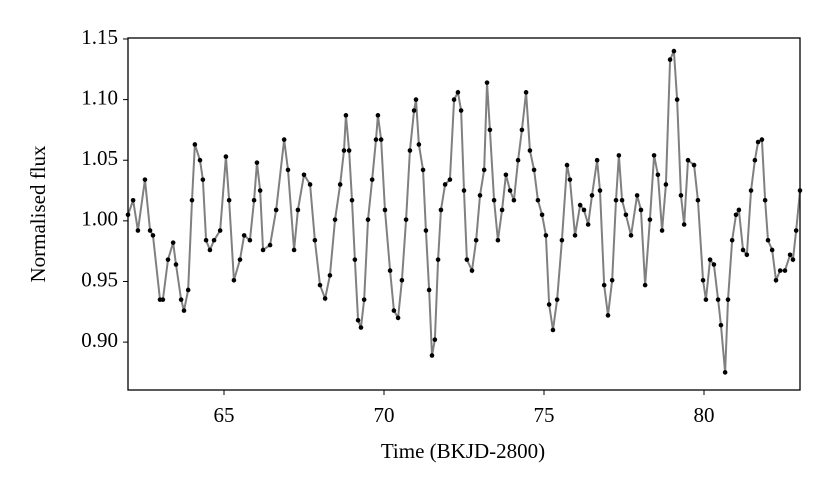 The width and height of the screenshot is (830, 498). Describe the element at coordinates (99, 340) in the screenshot. I see `y-tick-label: 0.90` at that location.